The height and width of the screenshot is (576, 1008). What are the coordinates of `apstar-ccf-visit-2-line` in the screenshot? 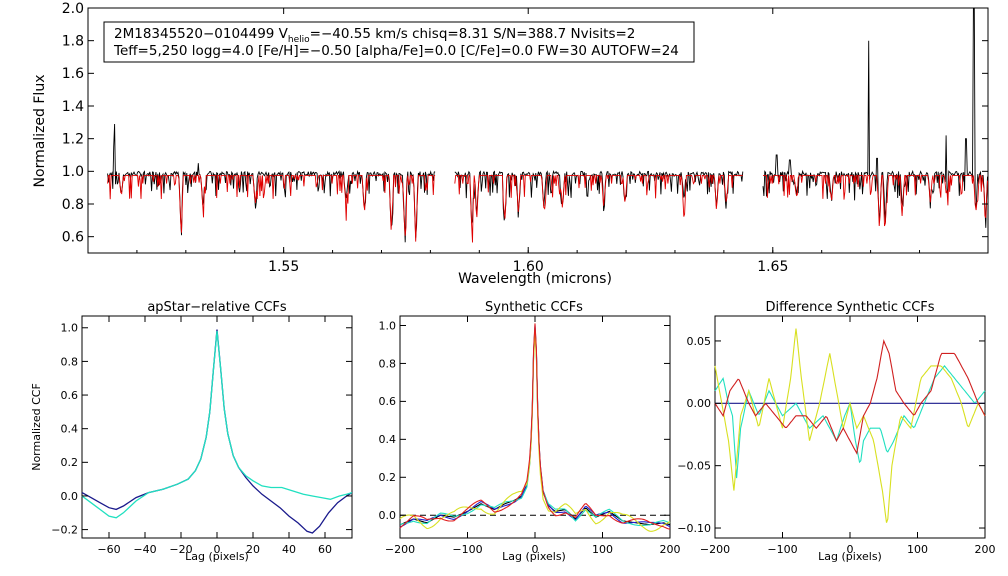 It's located at (217, 425).